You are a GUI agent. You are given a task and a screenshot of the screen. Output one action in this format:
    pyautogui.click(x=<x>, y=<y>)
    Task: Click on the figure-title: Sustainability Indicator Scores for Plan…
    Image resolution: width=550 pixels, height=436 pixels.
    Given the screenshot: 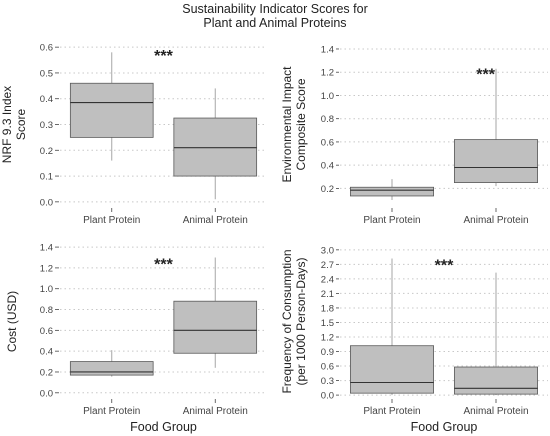 What is the action you would take?
    pyautogui.click(x=275, y=16)
    